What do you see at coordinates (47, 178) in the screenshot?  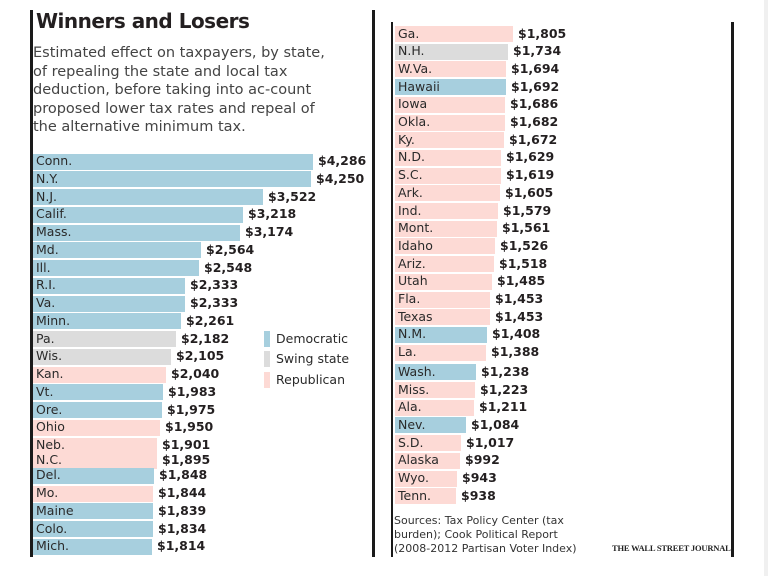 I see `state-label-n-y: N.Y.` at bounding box center [47, 178].